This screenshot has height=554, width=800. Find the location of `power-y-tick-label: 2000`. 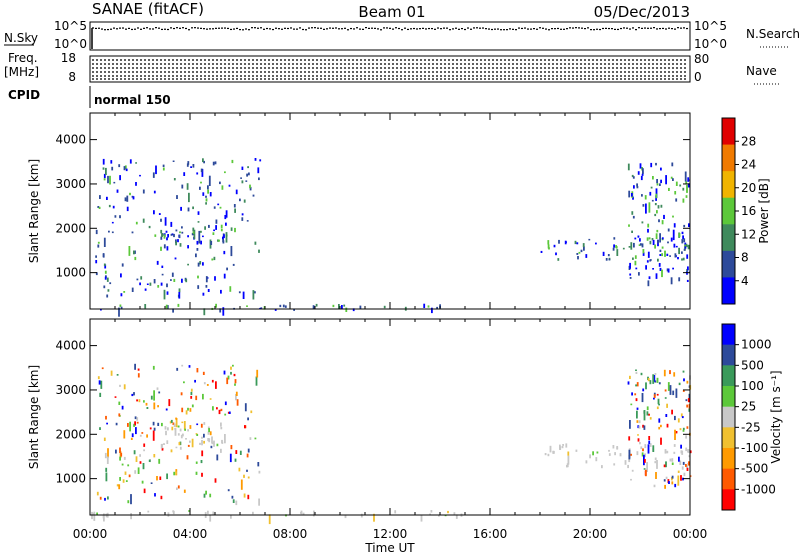

power-y-tick-label: 2000 is located at coordinates (70, 228).